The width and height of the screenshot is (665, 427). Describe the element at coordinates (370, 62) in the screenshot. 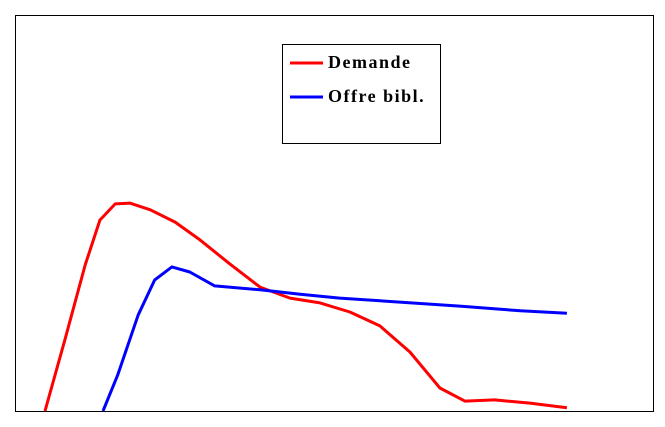

I see `legend-label: Demande` at that location.